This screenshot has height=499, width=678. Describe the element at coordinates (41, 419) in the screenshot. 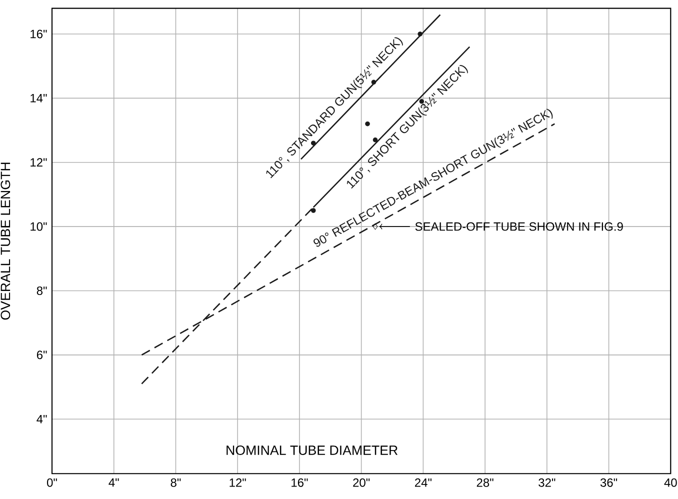

I see `y-tick-label: 4"` at that location.